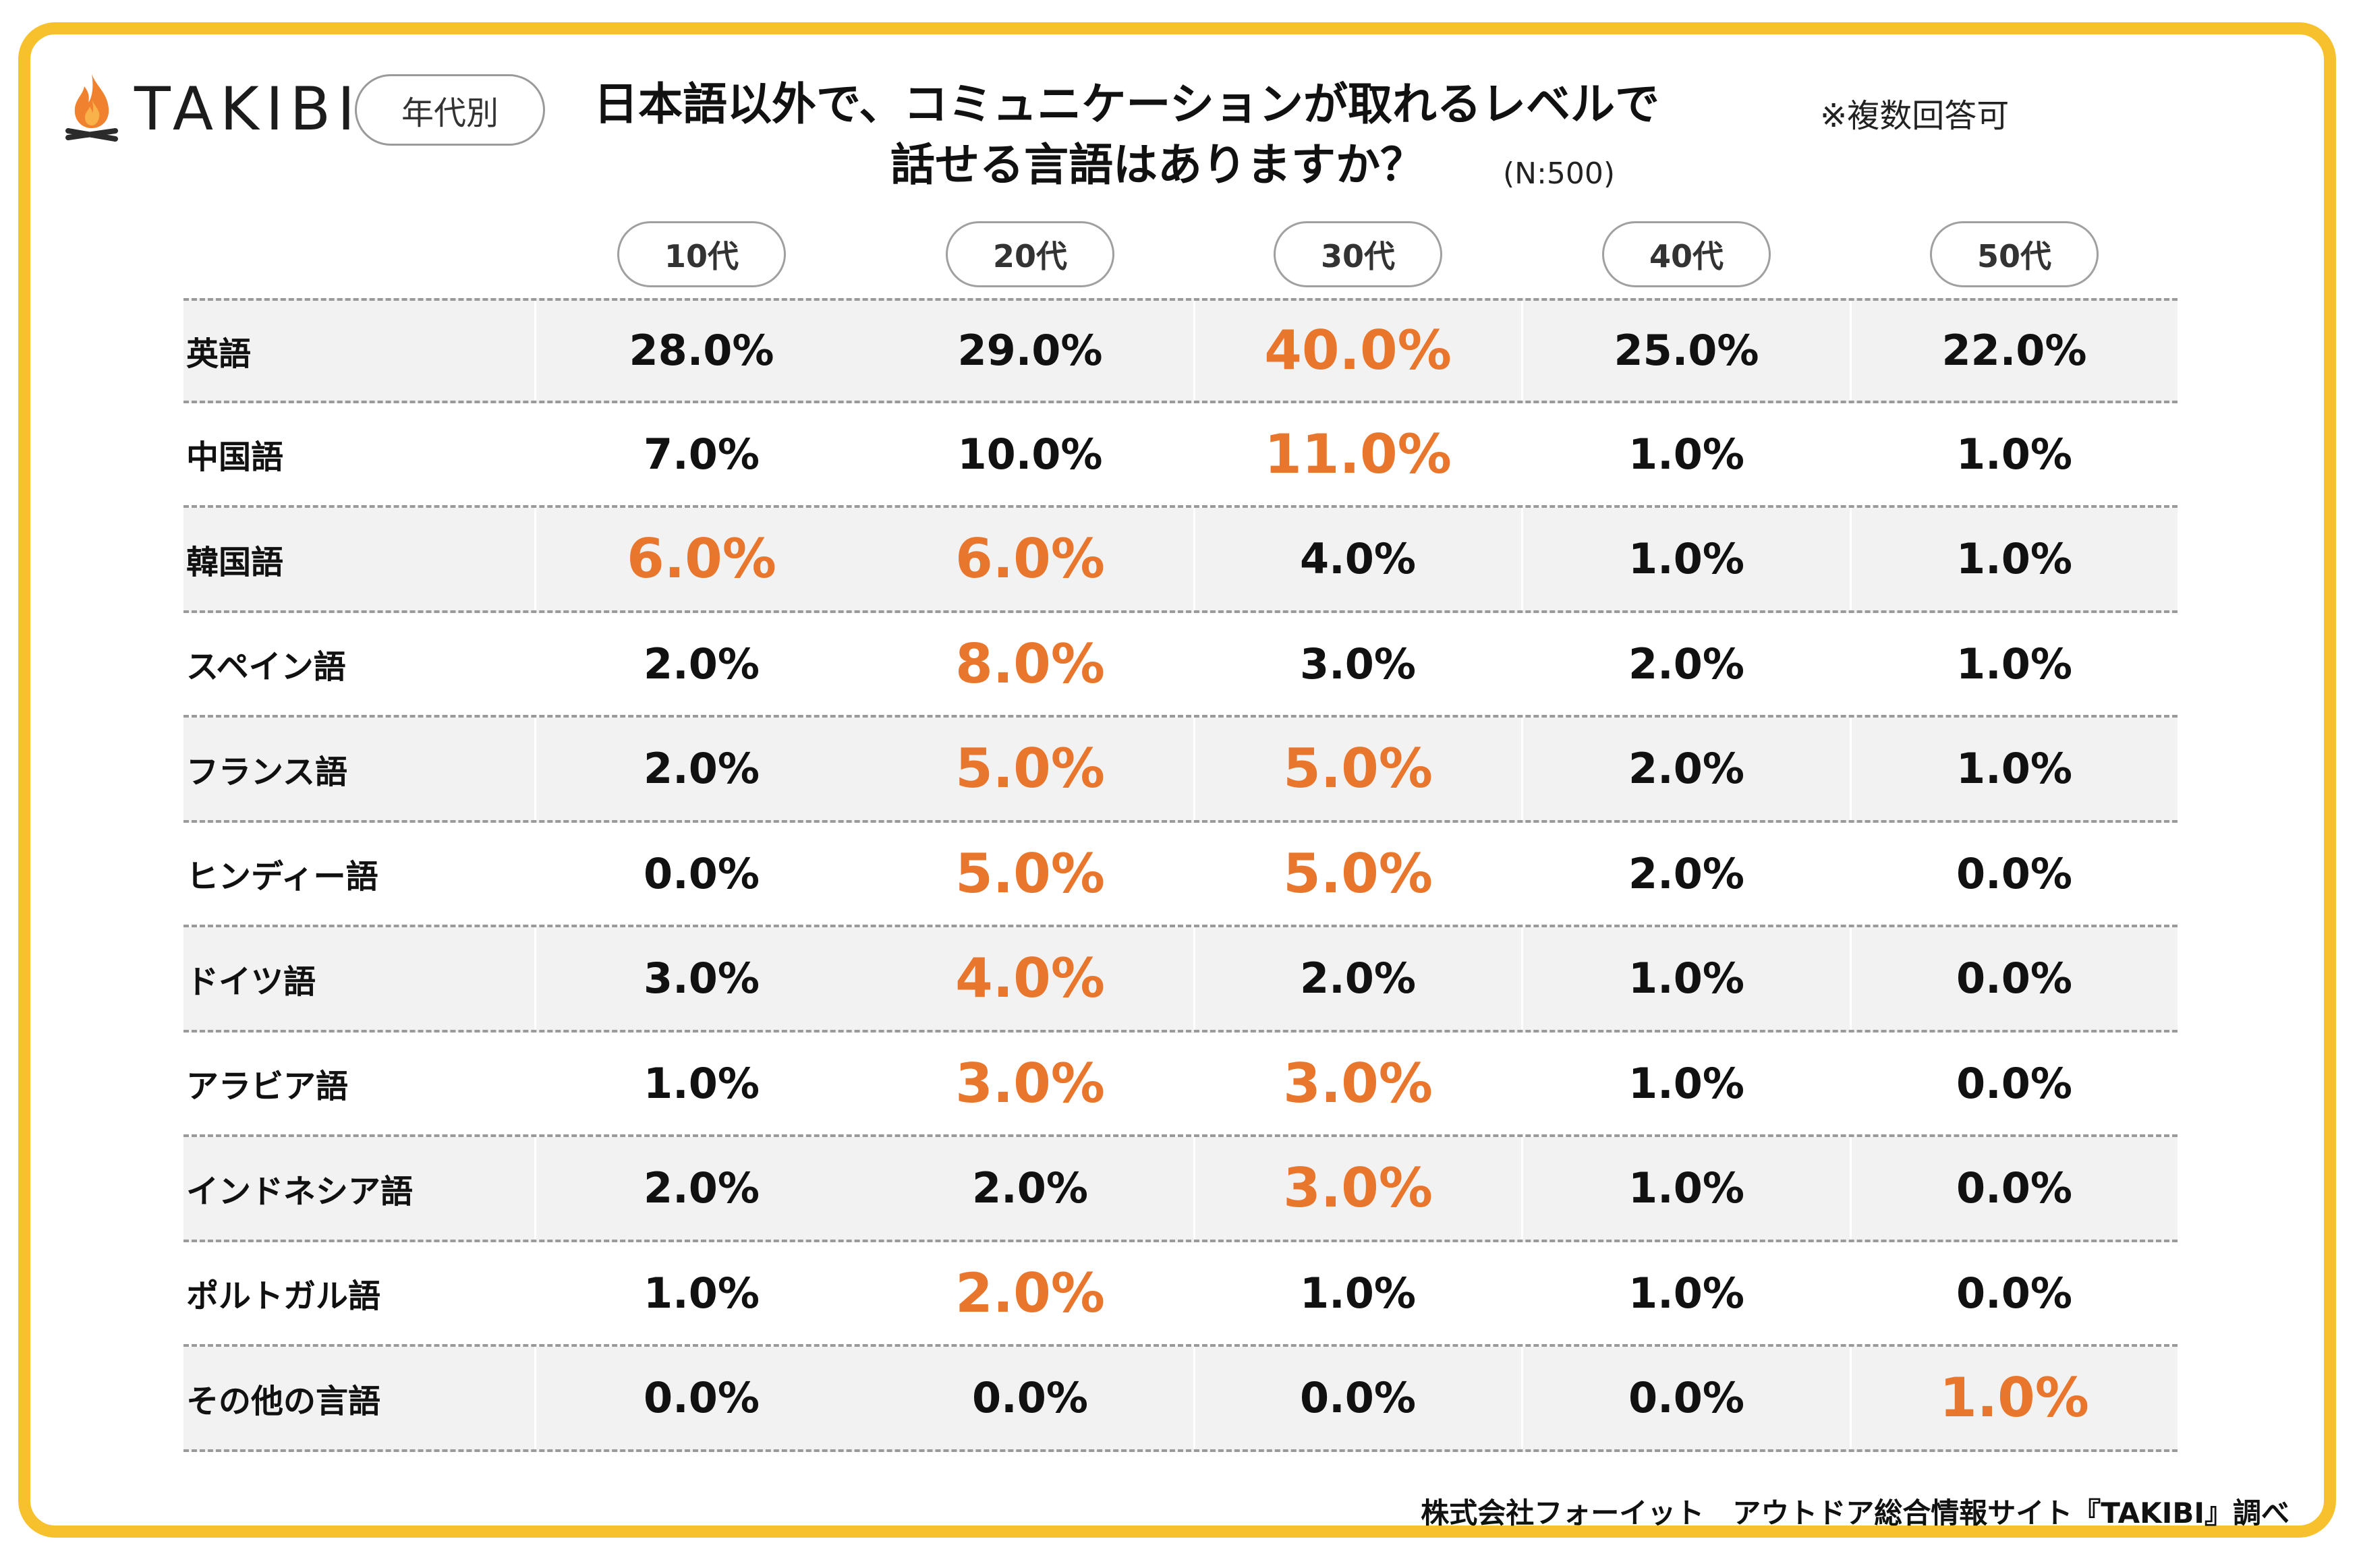 The width and height of the screenshot is (2361, 1568). Describe the element at coordinates (251, 981) in the screenshot. I see `row-label: ドイツ語` at that location.